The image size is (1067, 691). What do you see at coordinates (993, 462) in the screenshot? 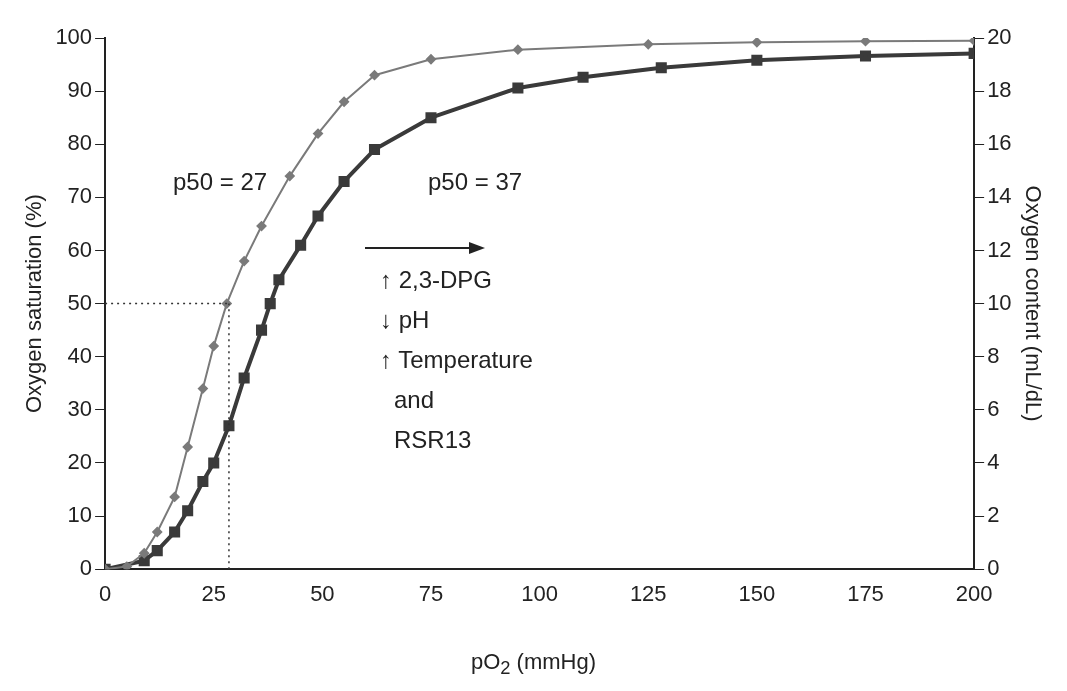
I see `y2-tick-label: 4` at bounding box center [993, 462].